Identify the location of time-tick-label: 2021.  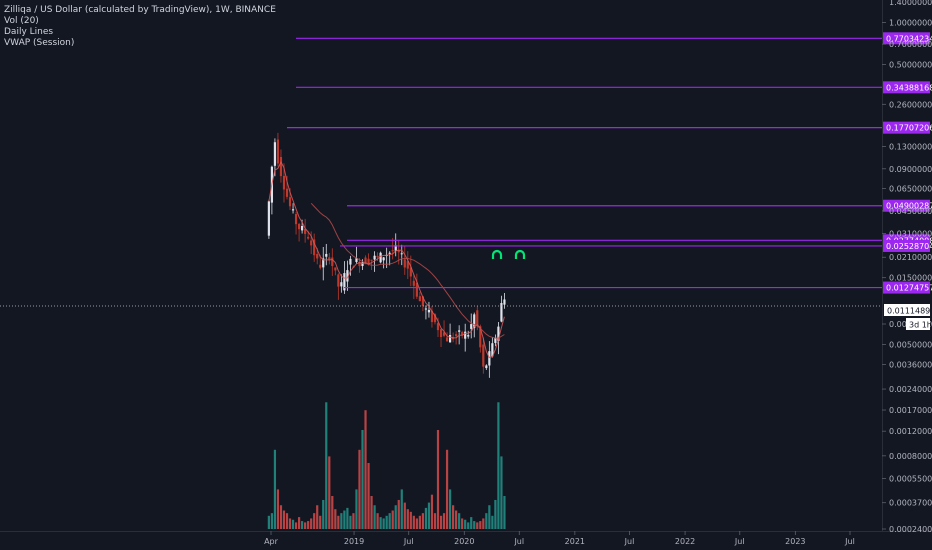
(575, 541).